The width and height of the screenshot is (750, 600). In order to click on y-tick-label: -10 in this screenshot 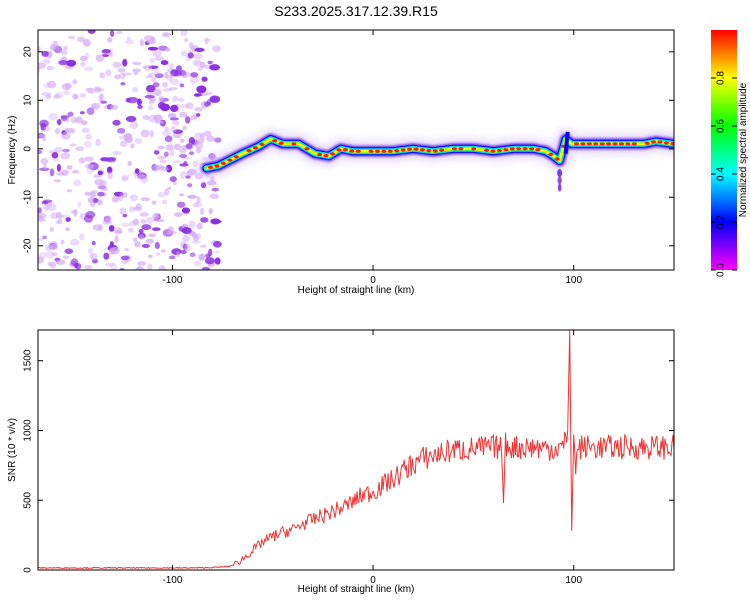, I will do `click(28, 197)`.